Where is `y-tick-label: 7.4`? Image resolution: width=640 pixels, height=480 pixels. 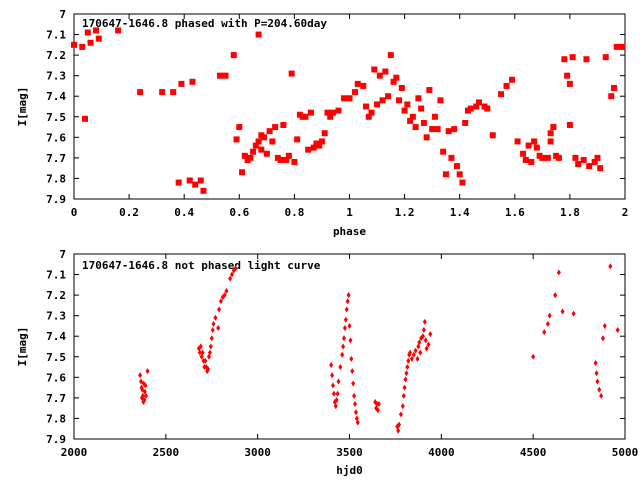
y-tick-label: 7.4 is located at coordinates (56, 96).